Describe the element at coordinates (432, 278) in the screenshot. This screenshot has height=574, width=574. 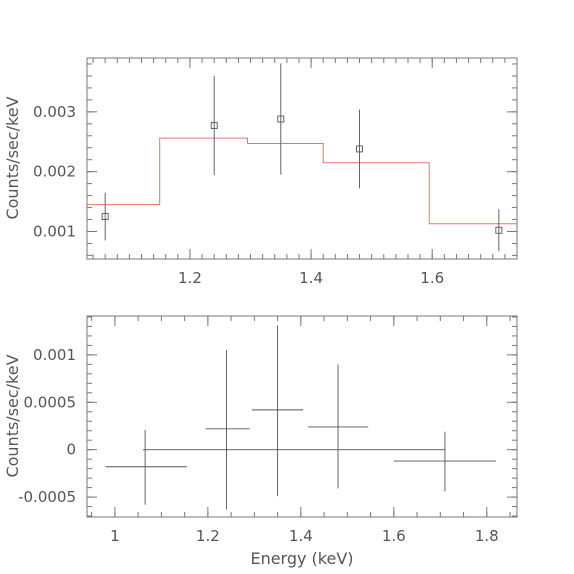
I see `top-x-tick-label: 1.6` at that location.